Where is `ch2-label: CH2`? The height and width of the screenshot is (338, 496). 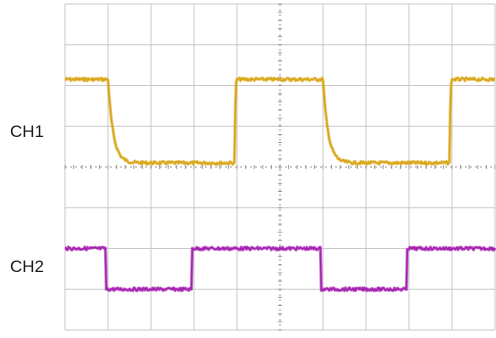 ch2-label: CH2 is located at coordinates (27, 267).